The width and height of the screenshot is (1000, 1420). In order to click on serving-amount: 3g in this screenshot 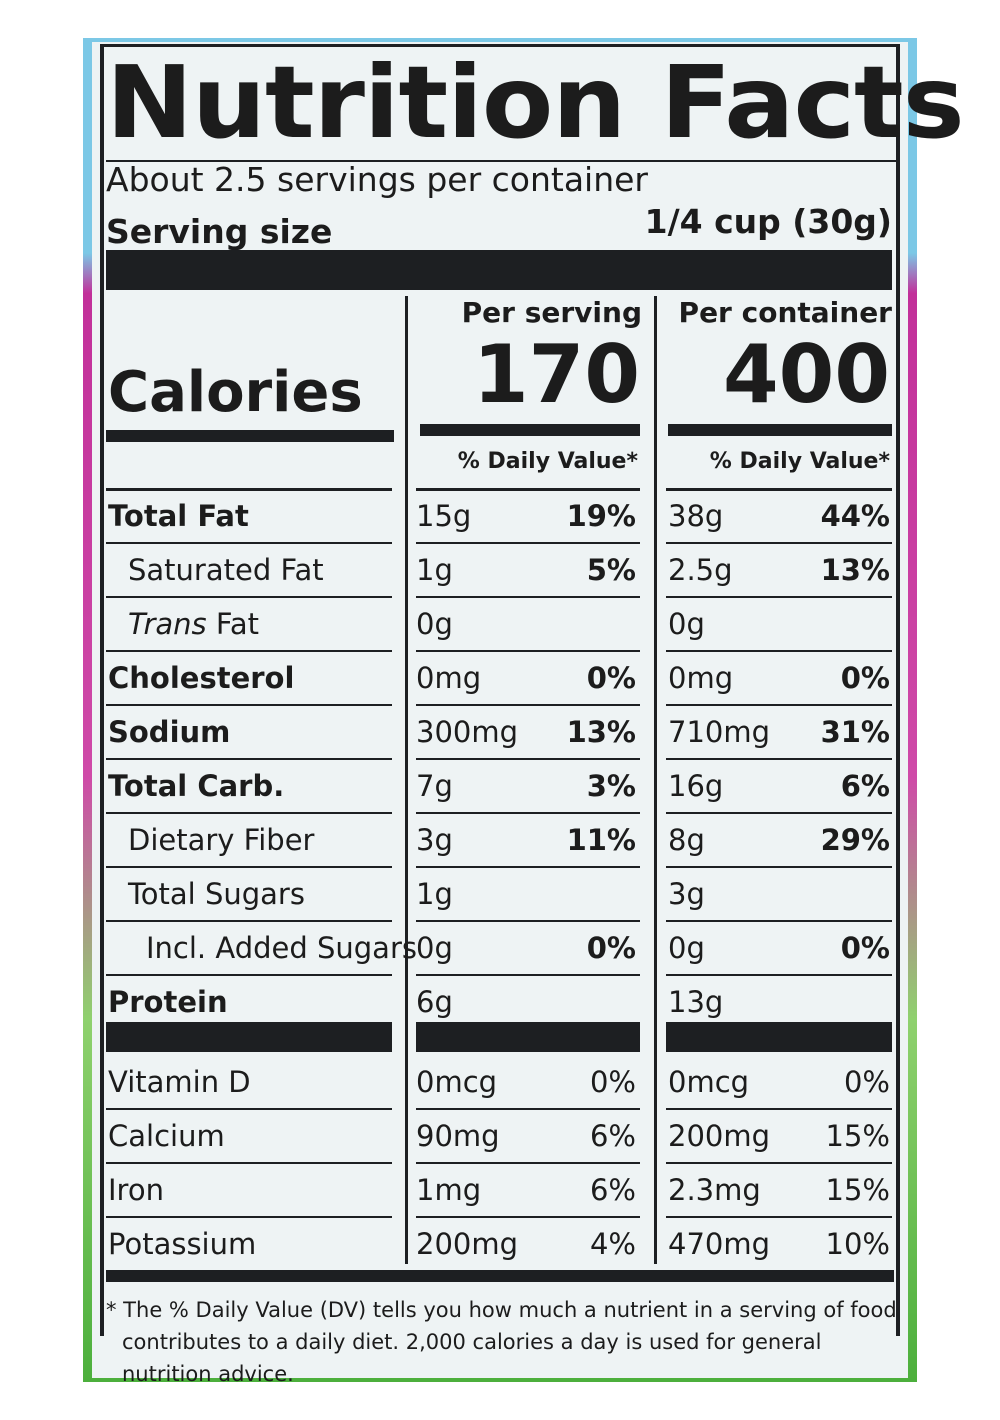, I will do `click(434, 840)`.